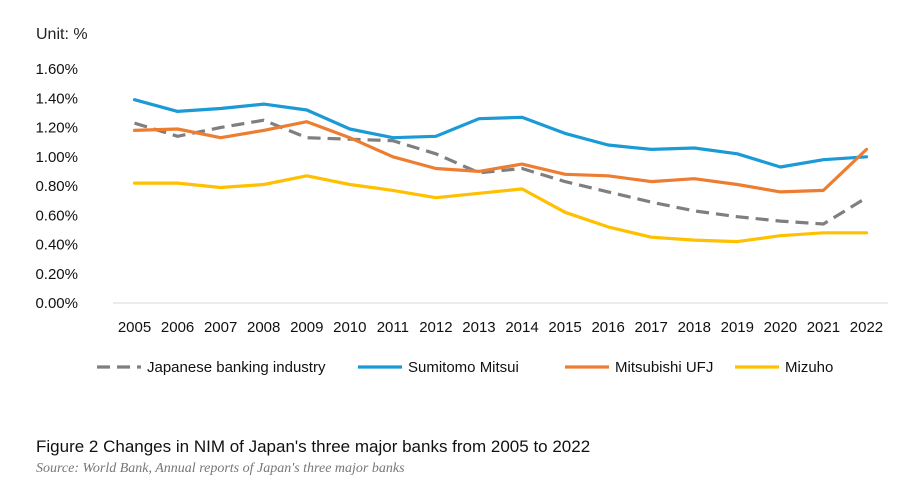 The width and height of the screenshot is (915, 499). What do you see at coordinates (823, 327) in the screenshot?
I see `x-tick-label: 2021` at bounding box center [823, 327].